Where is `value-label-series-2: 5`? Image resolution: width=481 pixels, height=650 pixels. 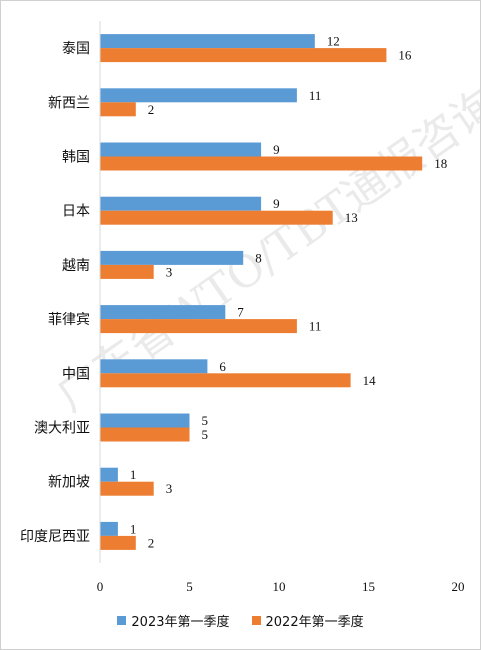 value-label-series-2: 5 is located at coordinates (205, 434).